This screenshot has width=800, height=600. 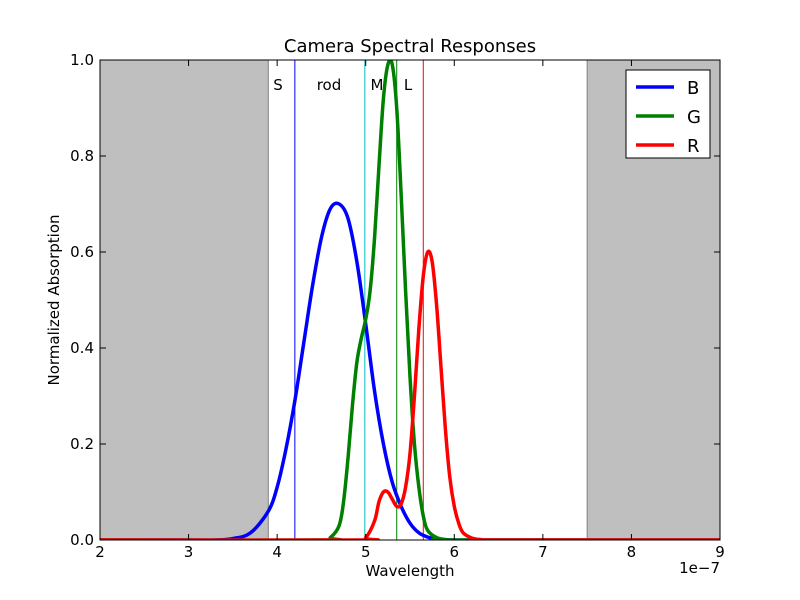 What do you see at coordinates (82, 444) in the screenshot?
I see `y-tick-label: 0.2` at bounding box center [82, 444].